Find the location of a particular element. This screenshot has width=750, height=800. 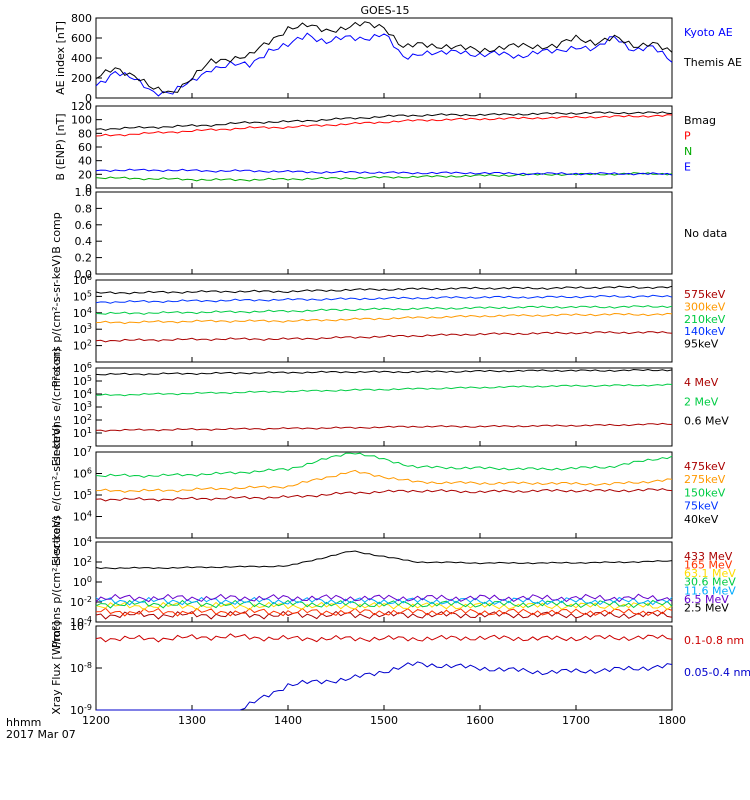

y-axis-label: B (ENP) [nT] is located at coordinates (60, 146).